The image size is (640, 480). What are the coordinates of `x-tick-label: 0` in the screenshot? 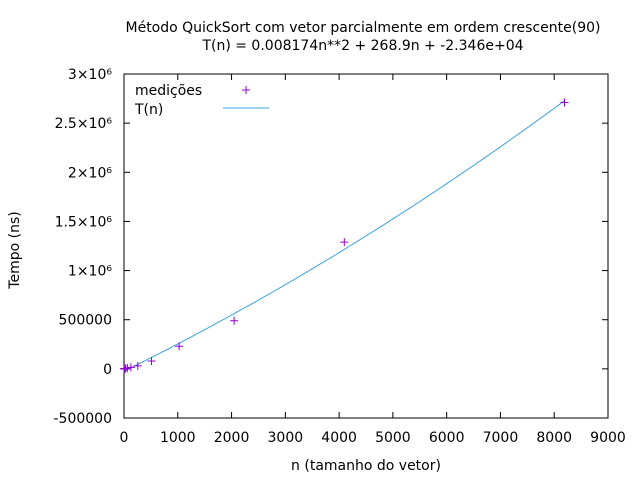 It's located at (124, 438).